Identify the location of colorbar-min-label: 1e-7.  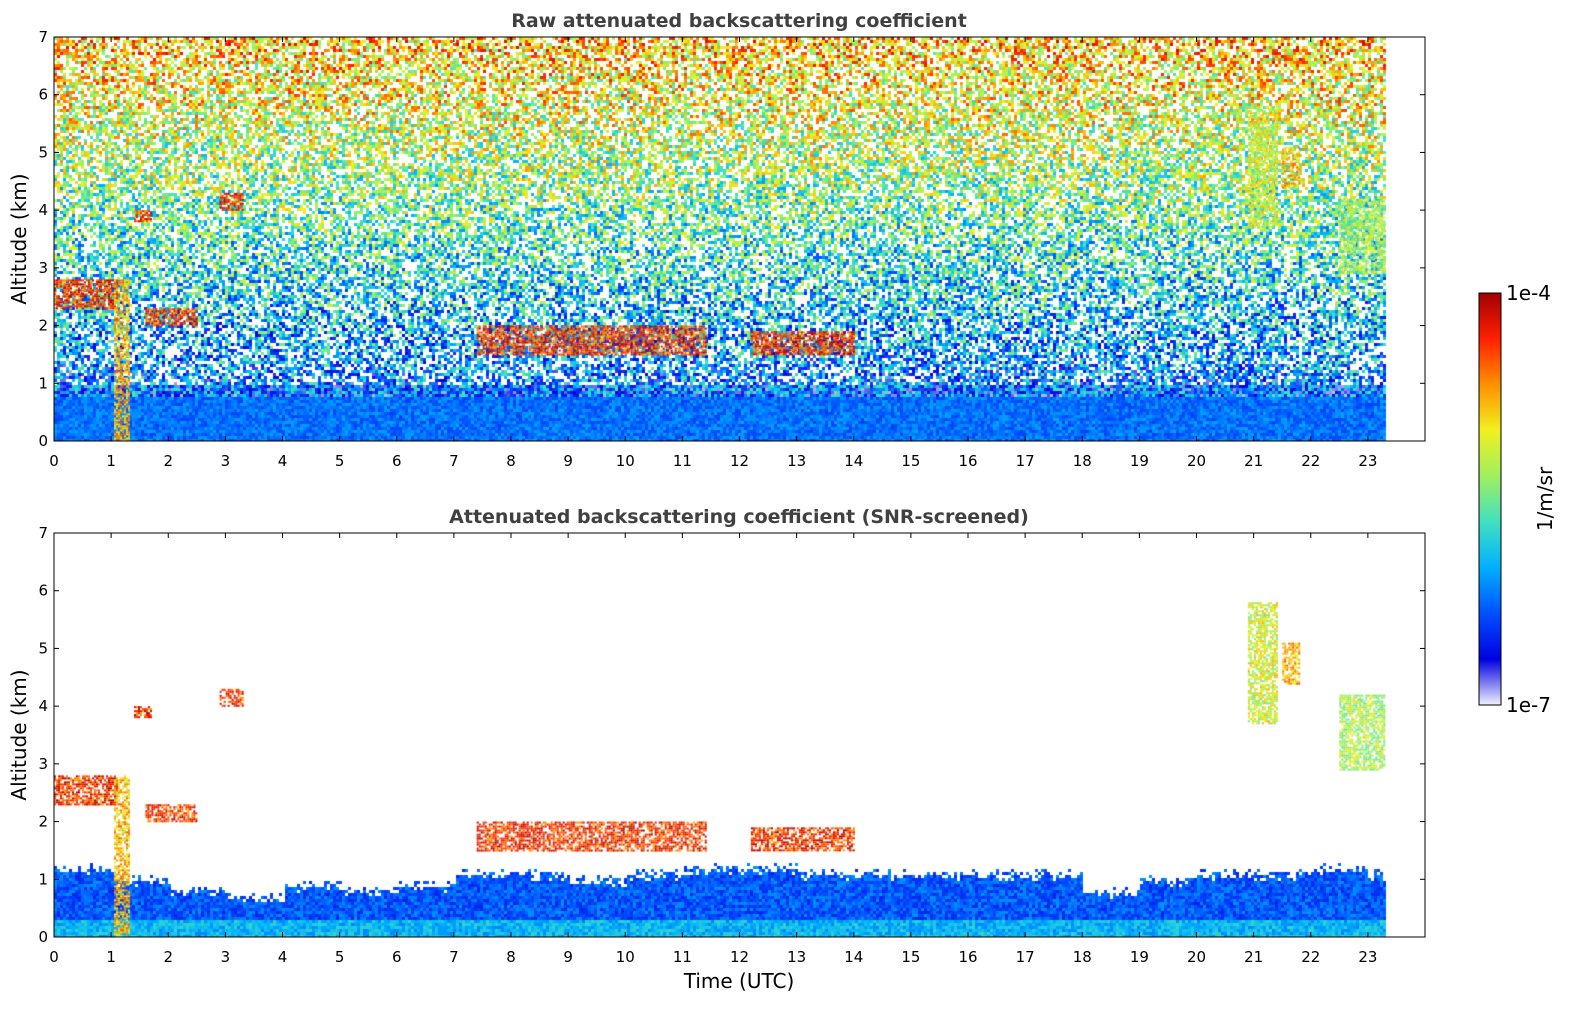
(1528, 705).